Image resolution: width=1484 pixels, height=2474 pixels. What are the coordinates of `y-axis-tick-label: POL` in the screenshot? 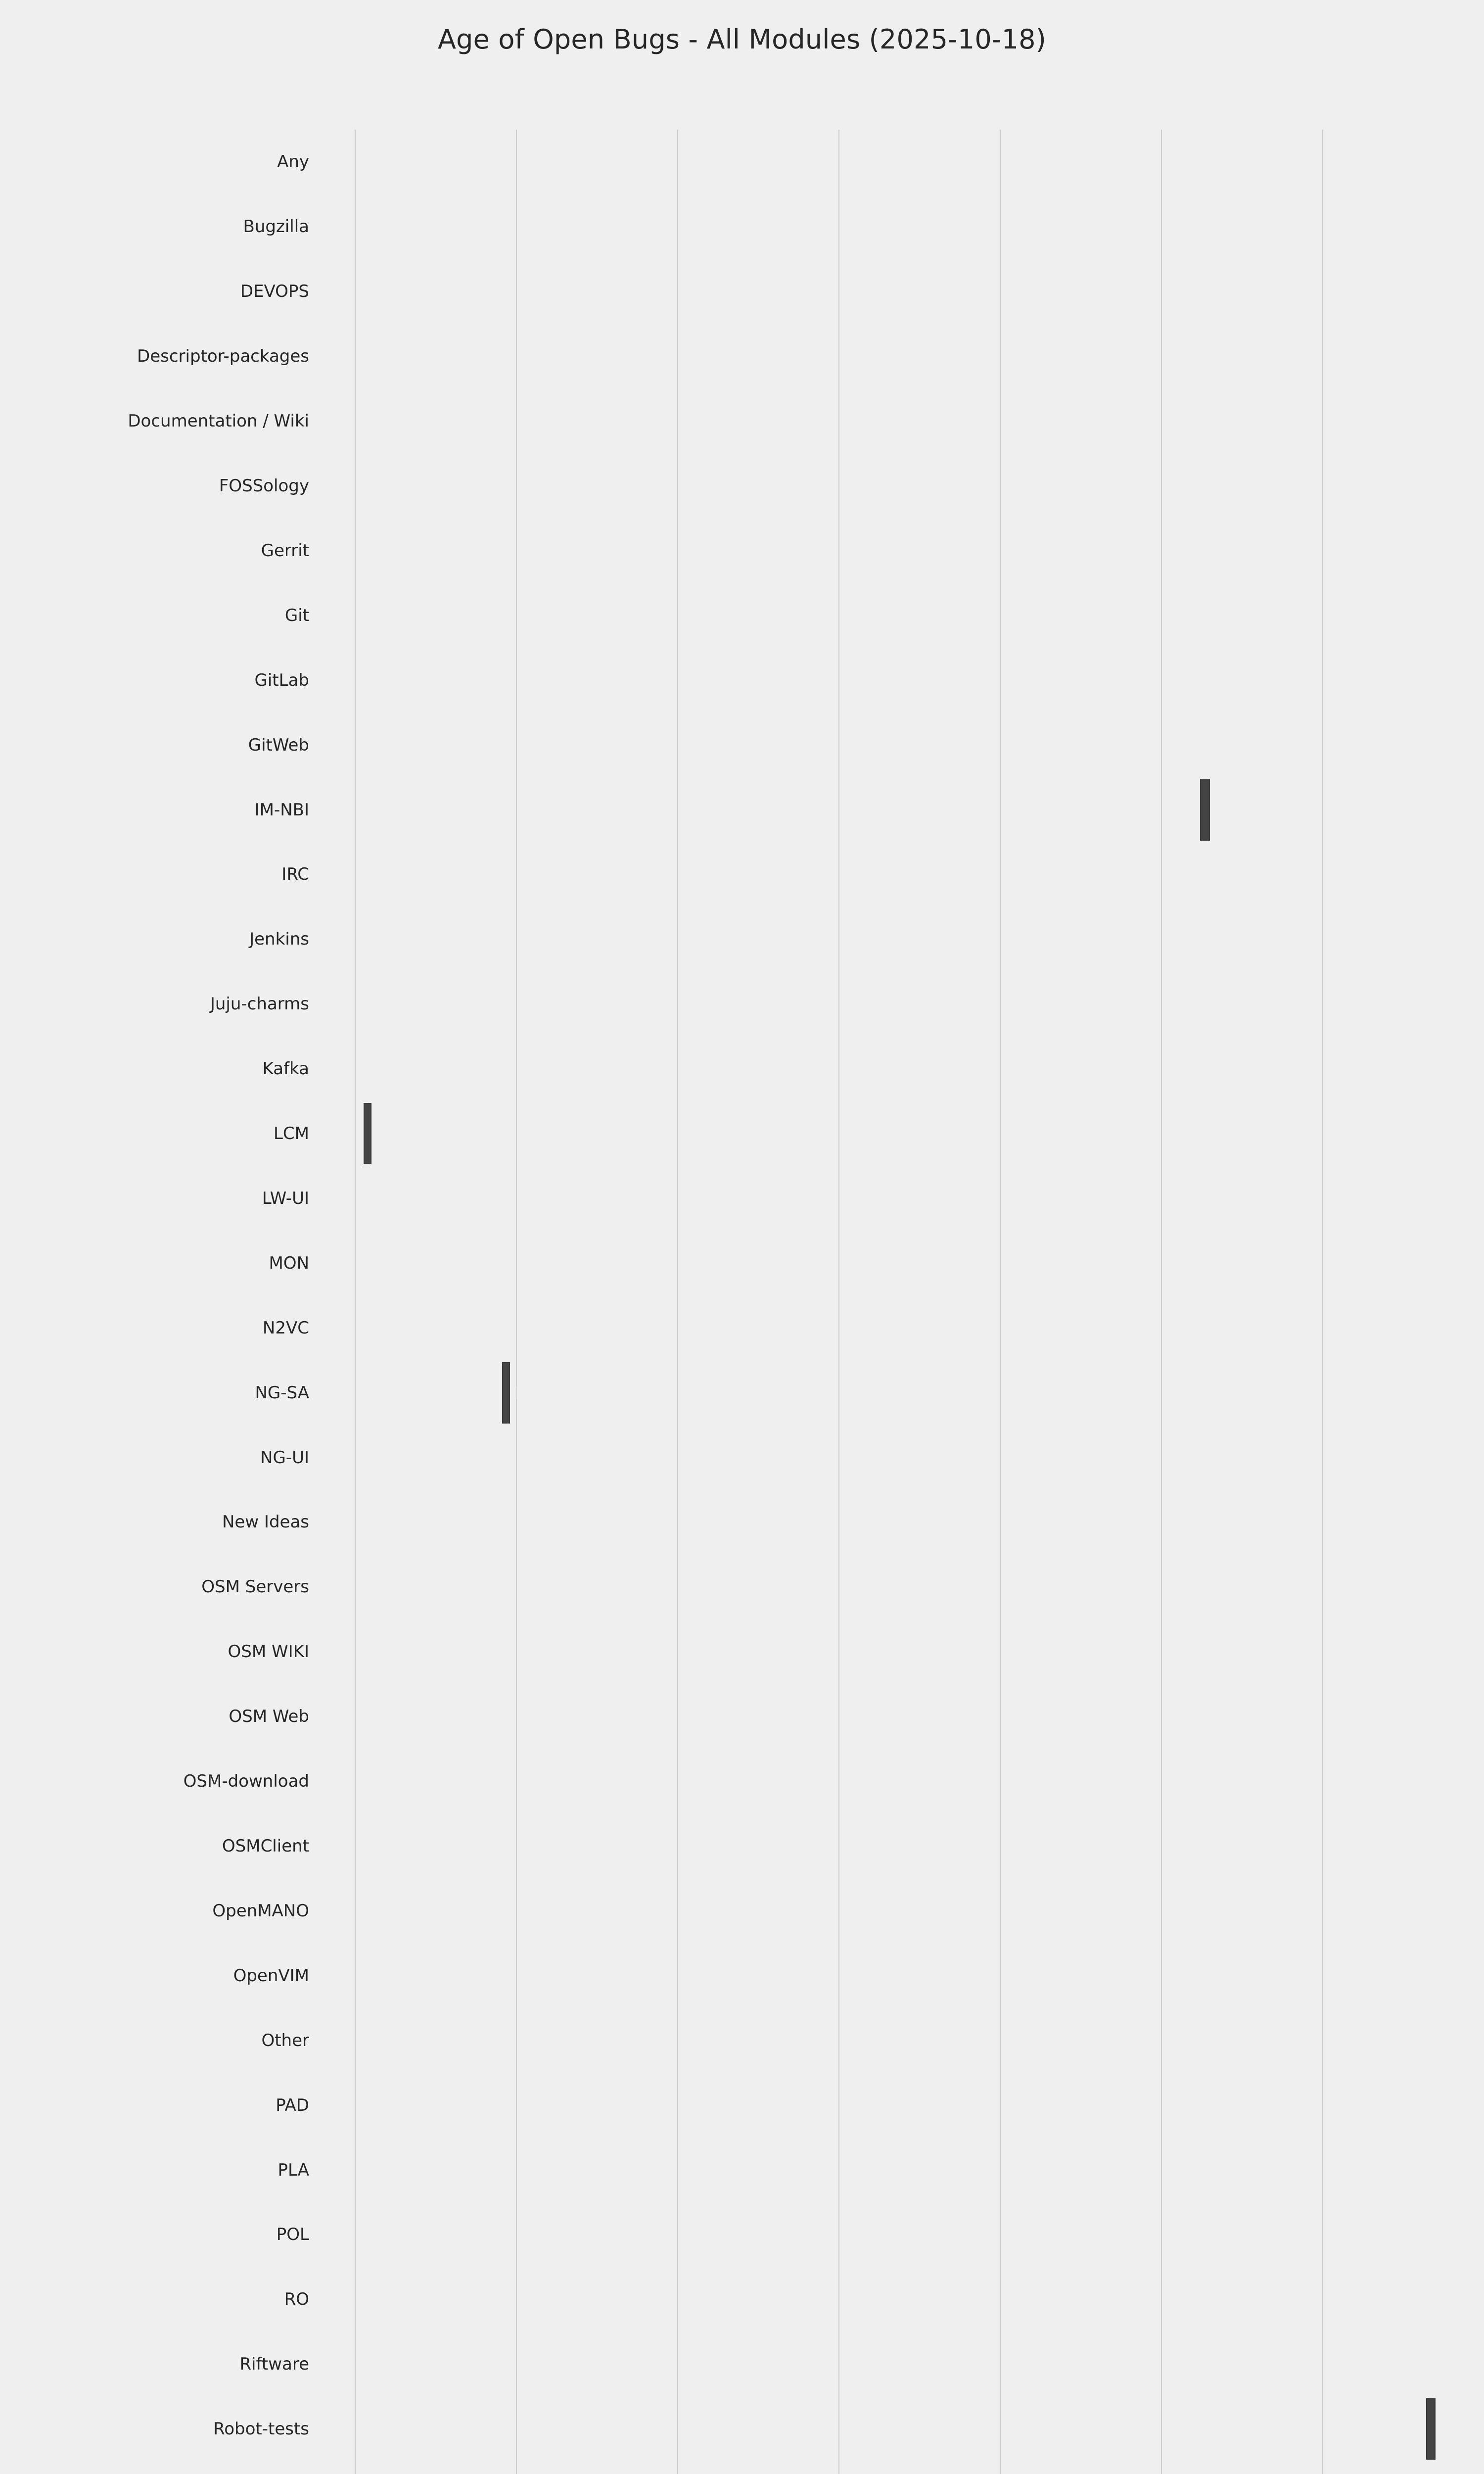 It's located at (292, 2235).